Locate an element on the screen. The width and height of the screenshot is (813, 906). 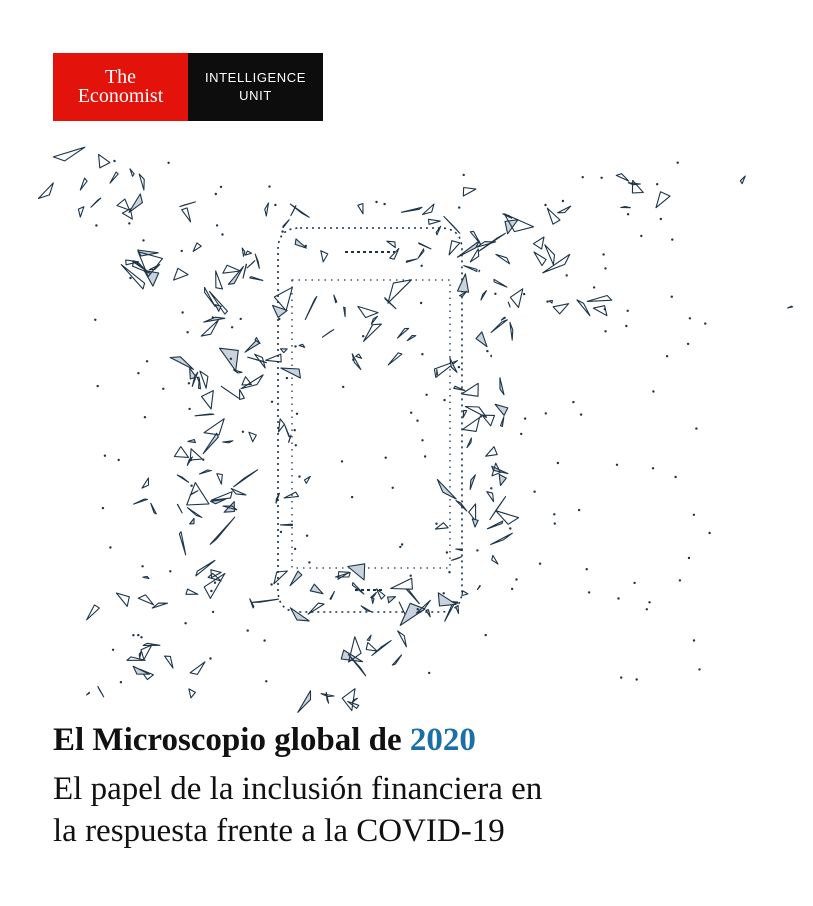
report-title-year: 2020 is located at coordinates (442, 740).